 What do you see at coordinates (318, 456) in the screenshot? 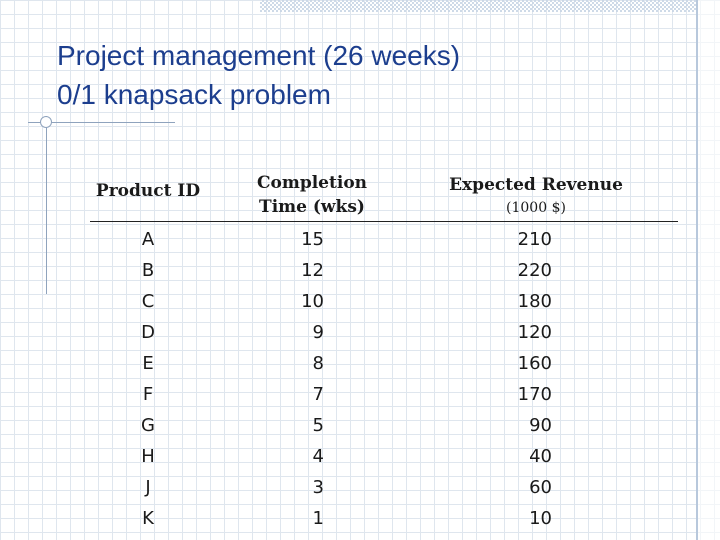
I see `cell-completion-time: 4` at bounding box center [318, 456].